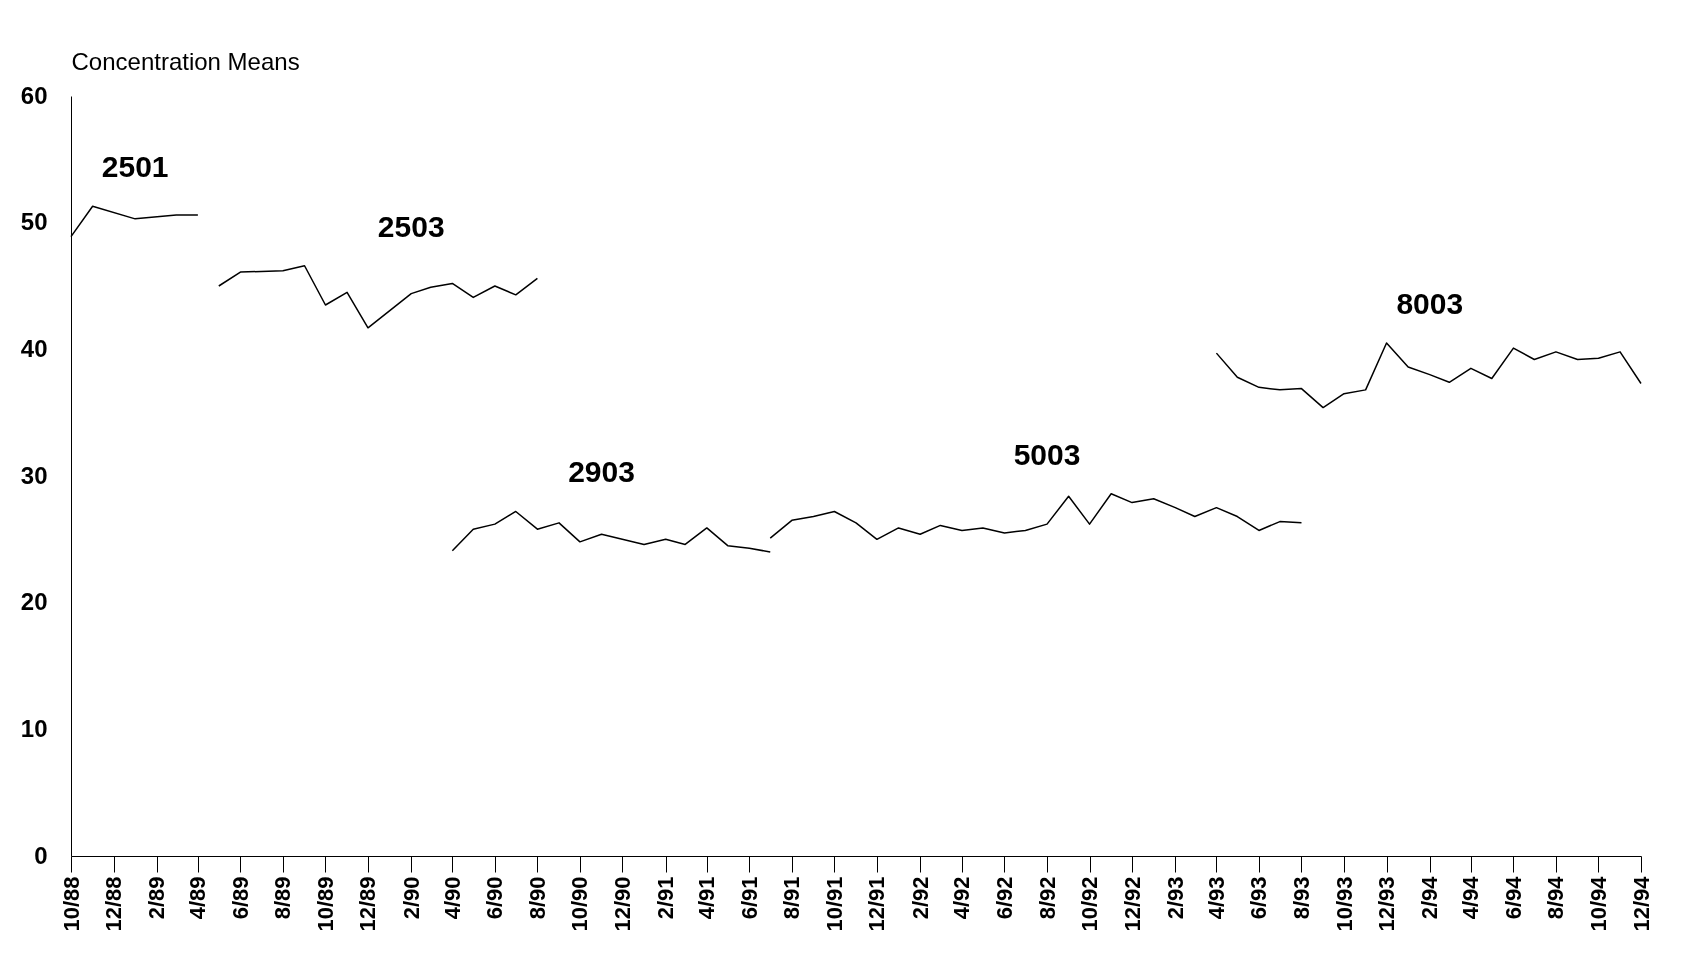 The image size is (1685, 968). What do you see at coordinates (1132, 904) in the screenshot?
I see `x-tick-label: 12/92` at bounding box center [1132, 904].